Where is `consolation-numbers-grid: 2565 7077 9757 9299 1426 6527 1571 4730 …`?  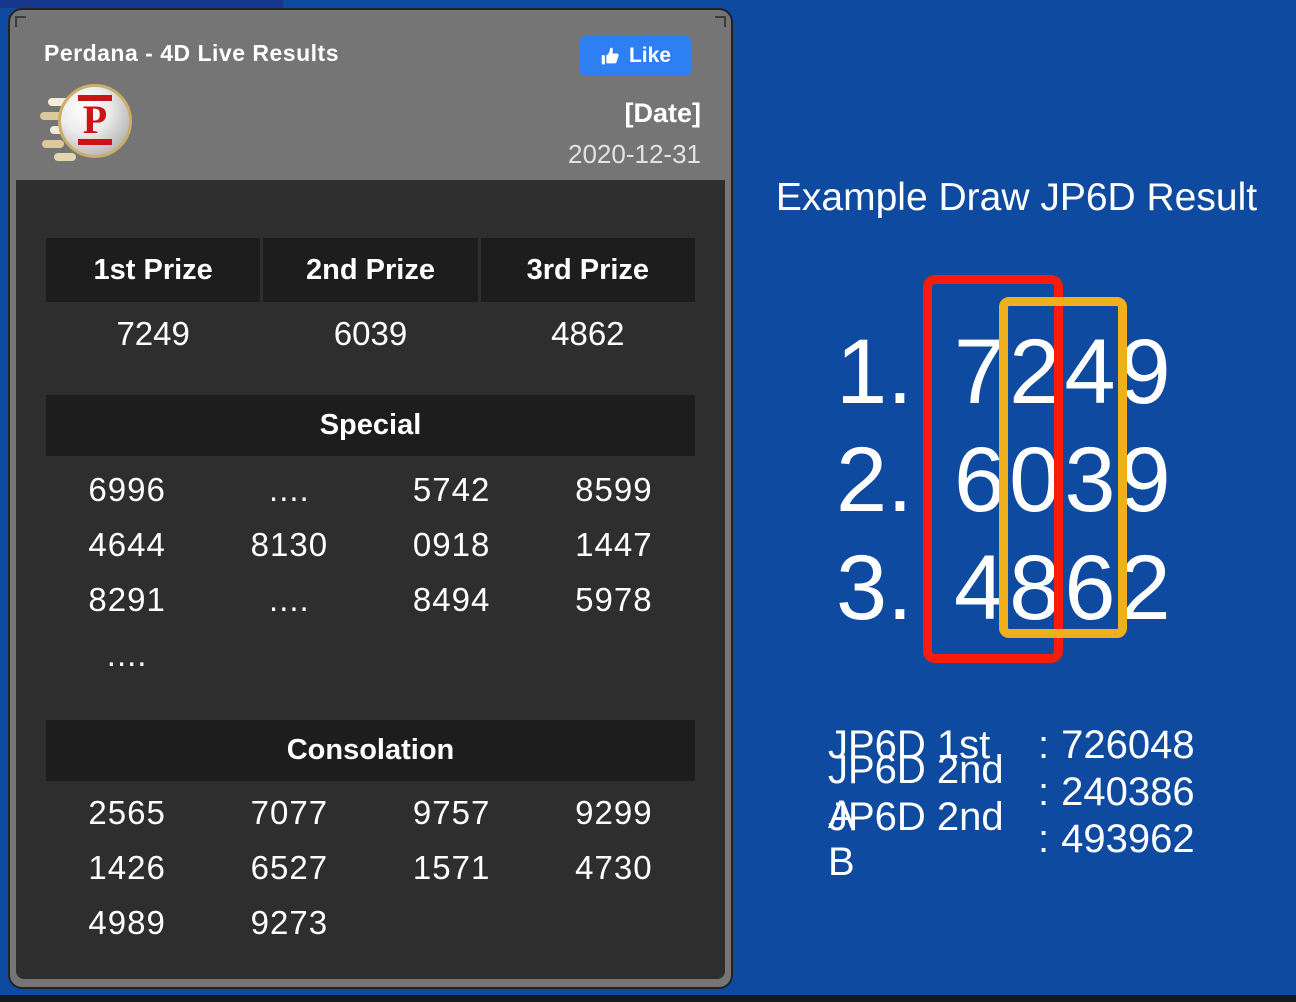
consolation-numbers-grid: 2565 7077 9757 9299 1426 6527 1571 4730 … is located at coordinates (370, 867).